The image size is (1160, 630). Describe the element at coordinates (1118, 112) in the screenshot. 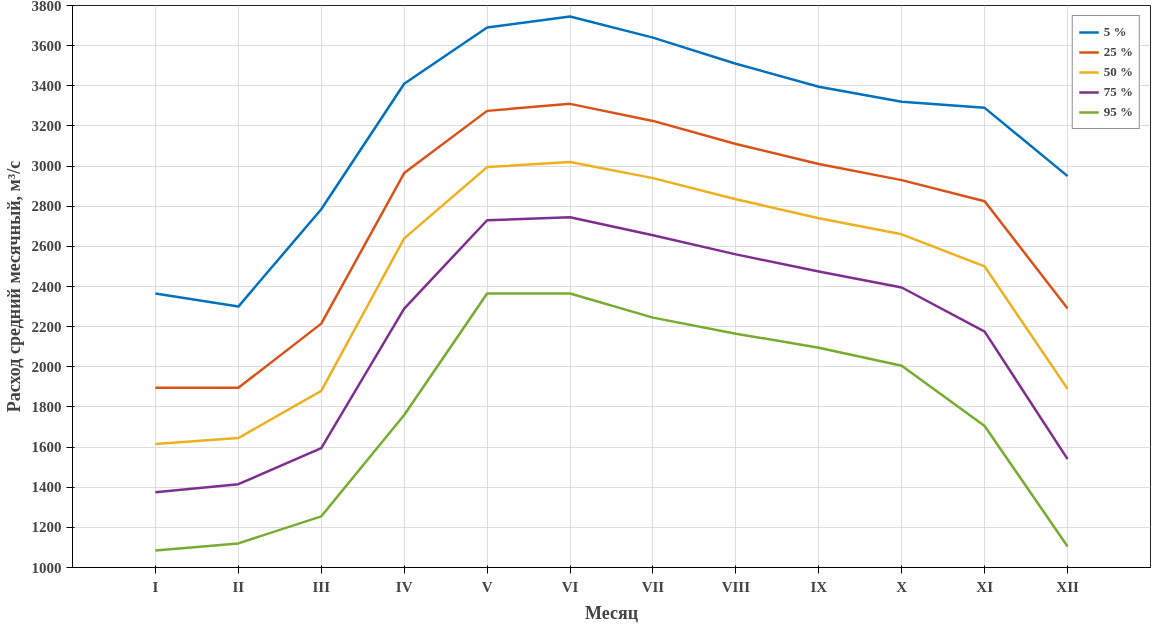

I see `legend-label: 95 %` at that location.